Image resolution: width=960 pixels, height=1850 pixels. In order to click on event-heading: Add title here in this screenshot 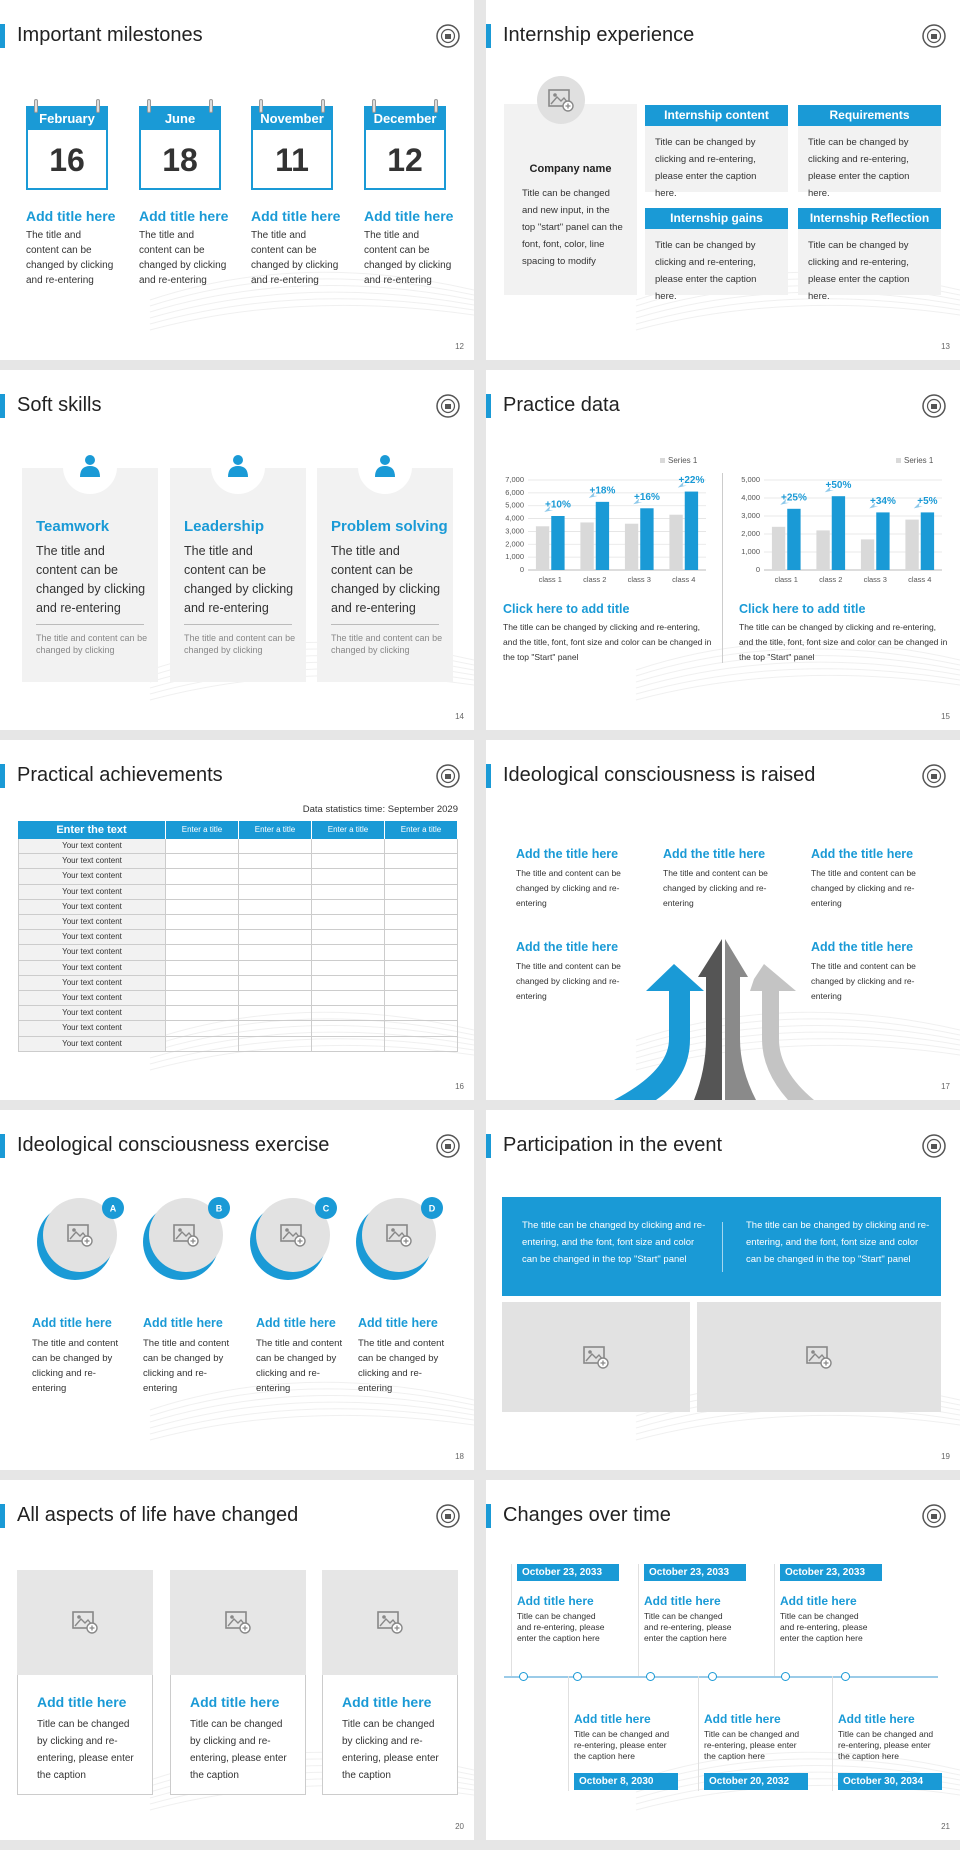, I will do `click(555, 1601)`.